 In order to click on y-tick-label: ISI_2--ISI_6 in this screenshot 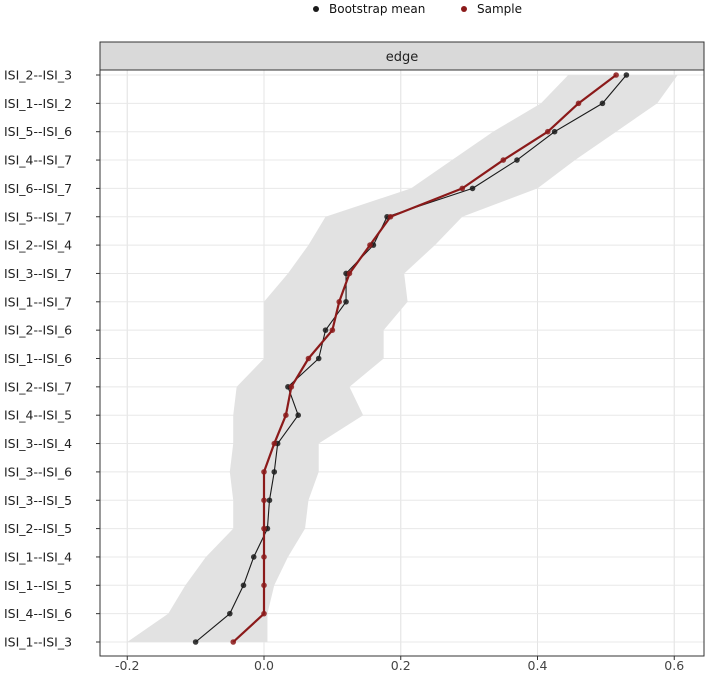, I will do `click(38, 330)`.